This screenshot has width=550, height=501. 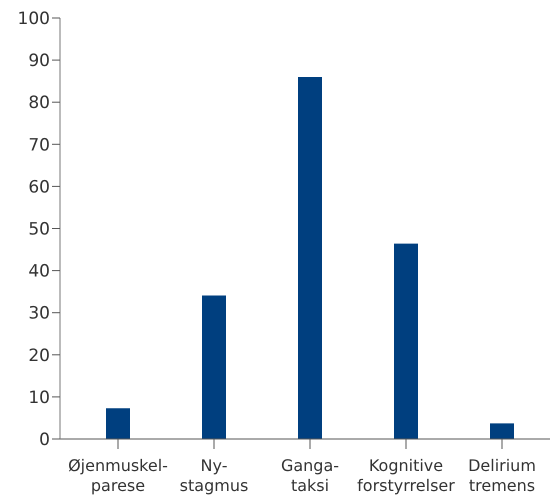 What do you see at coordinates (310, 475) in the screenshot?
I see `x-tick-label: Ganga- taksi` at bounding box center [310, 475].